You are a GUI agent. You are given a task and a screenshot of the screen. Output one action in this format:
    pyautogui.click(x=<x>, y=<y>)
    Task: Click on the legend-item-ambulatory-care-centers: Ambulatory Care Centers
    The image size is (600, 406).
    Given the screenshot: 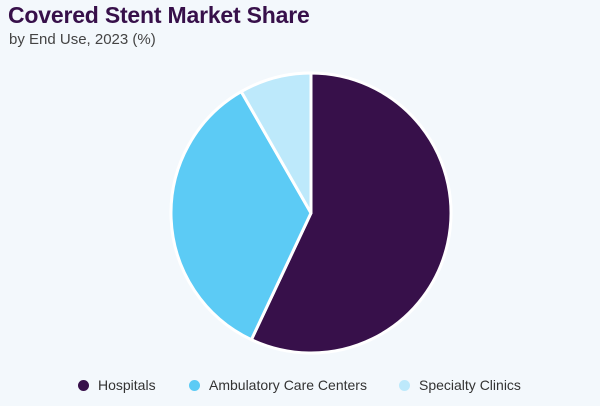 What is the action you would take?
    pyautogui.click(x=278, y=385)
    